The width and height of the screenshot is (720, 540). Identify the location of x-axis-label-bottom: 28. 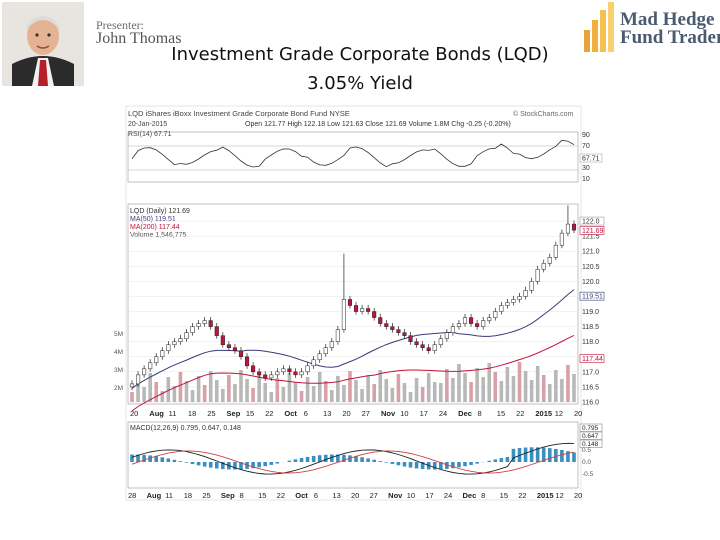
(132, 495).